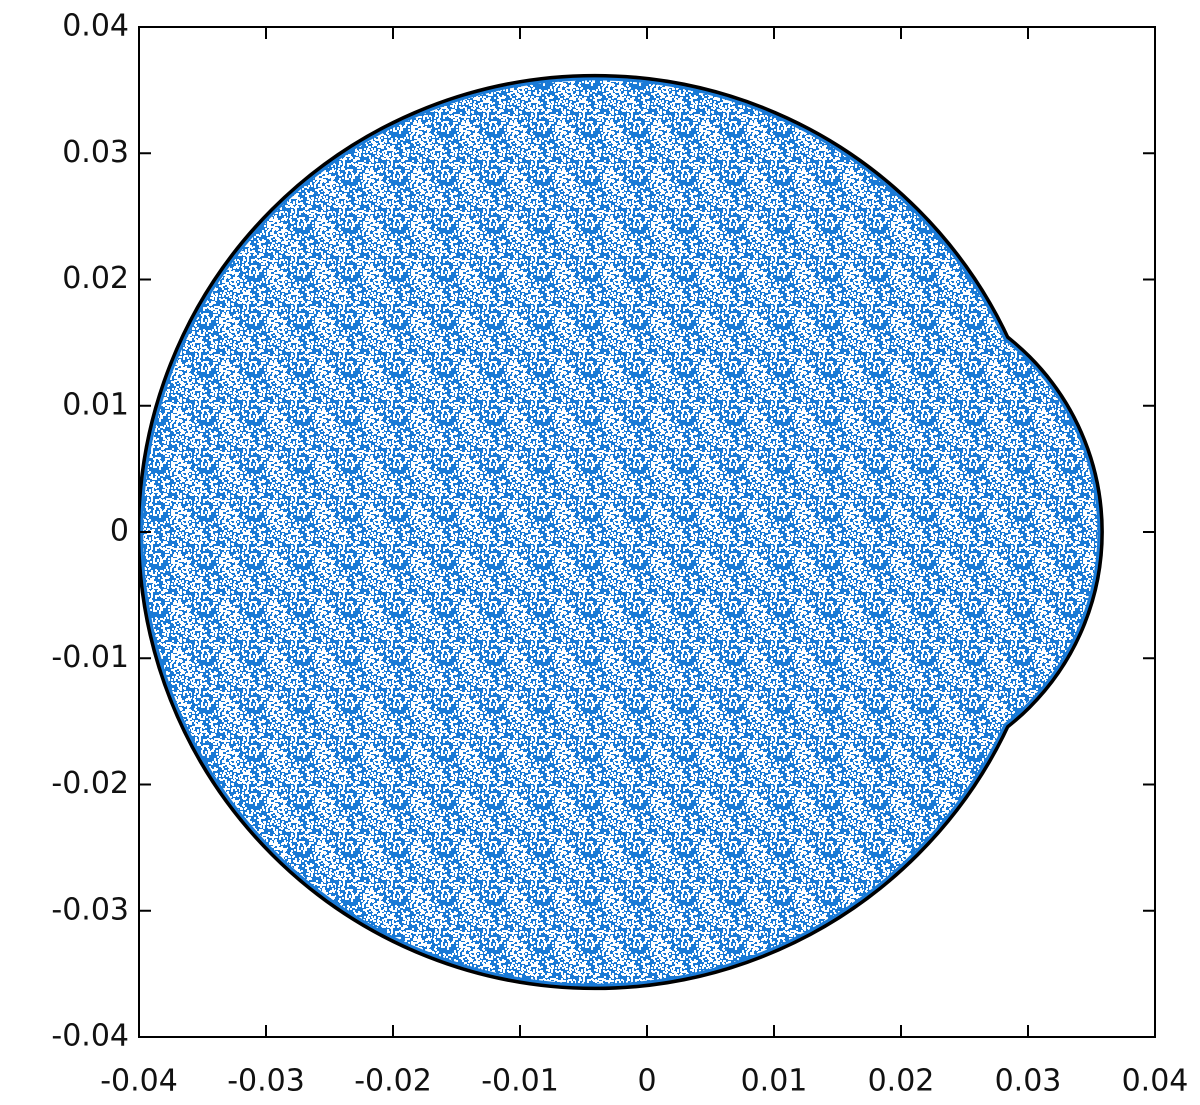  Describe the element at coordinates (646, 1081) in the screenshot. I see `x-tick-label: 0` at that location.